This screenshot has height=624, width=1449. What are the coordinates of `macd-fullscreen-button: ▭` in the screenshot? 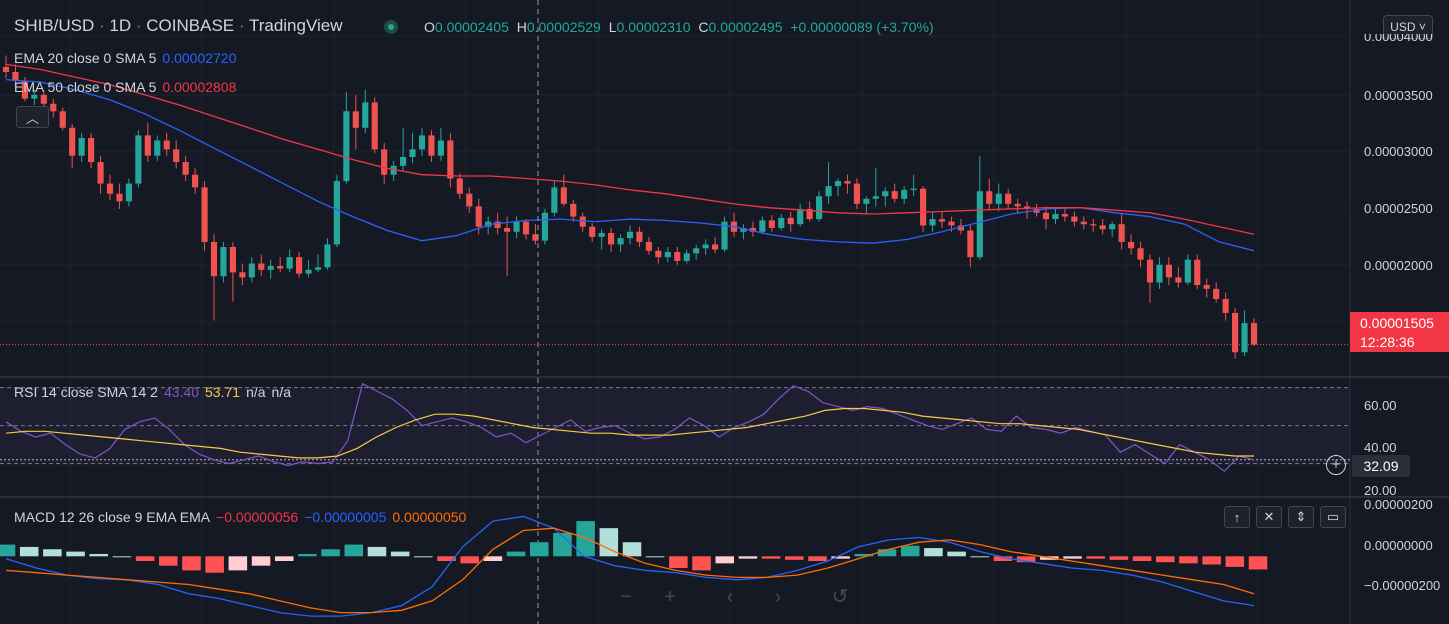 It's located at (1333, 517).